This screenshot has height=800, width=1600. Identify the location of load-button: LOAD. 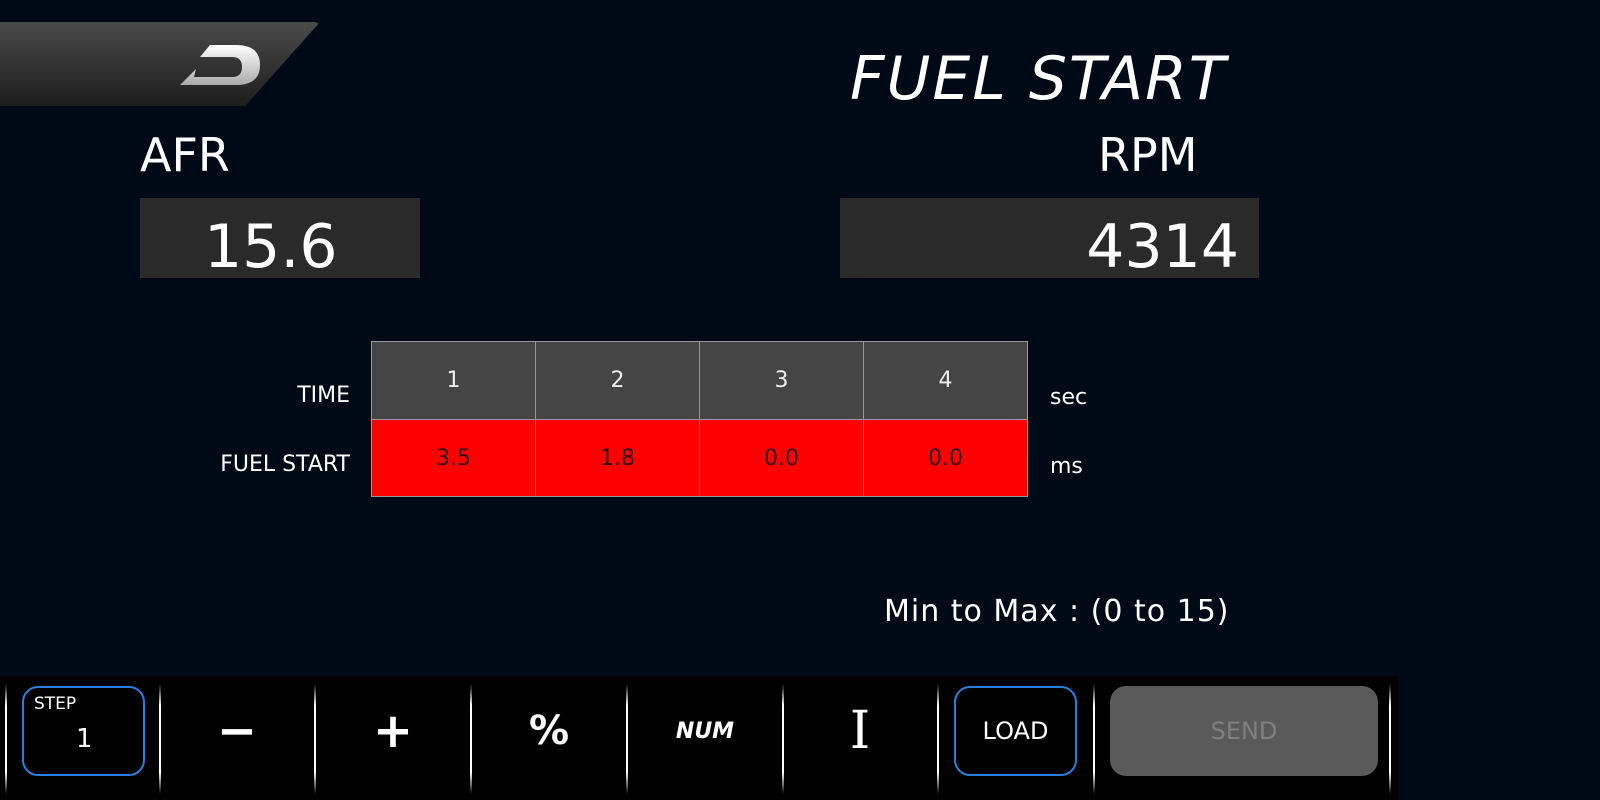
(1015, 731).